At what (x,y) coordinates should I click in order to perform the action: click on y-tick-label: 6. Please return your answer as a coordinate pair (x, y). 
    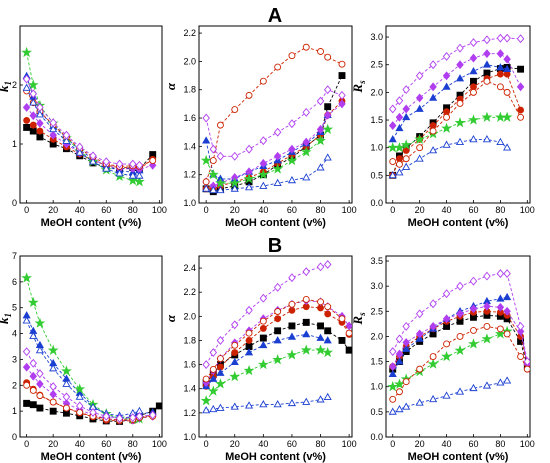
    Looking at the image, I should click on (14, 282).